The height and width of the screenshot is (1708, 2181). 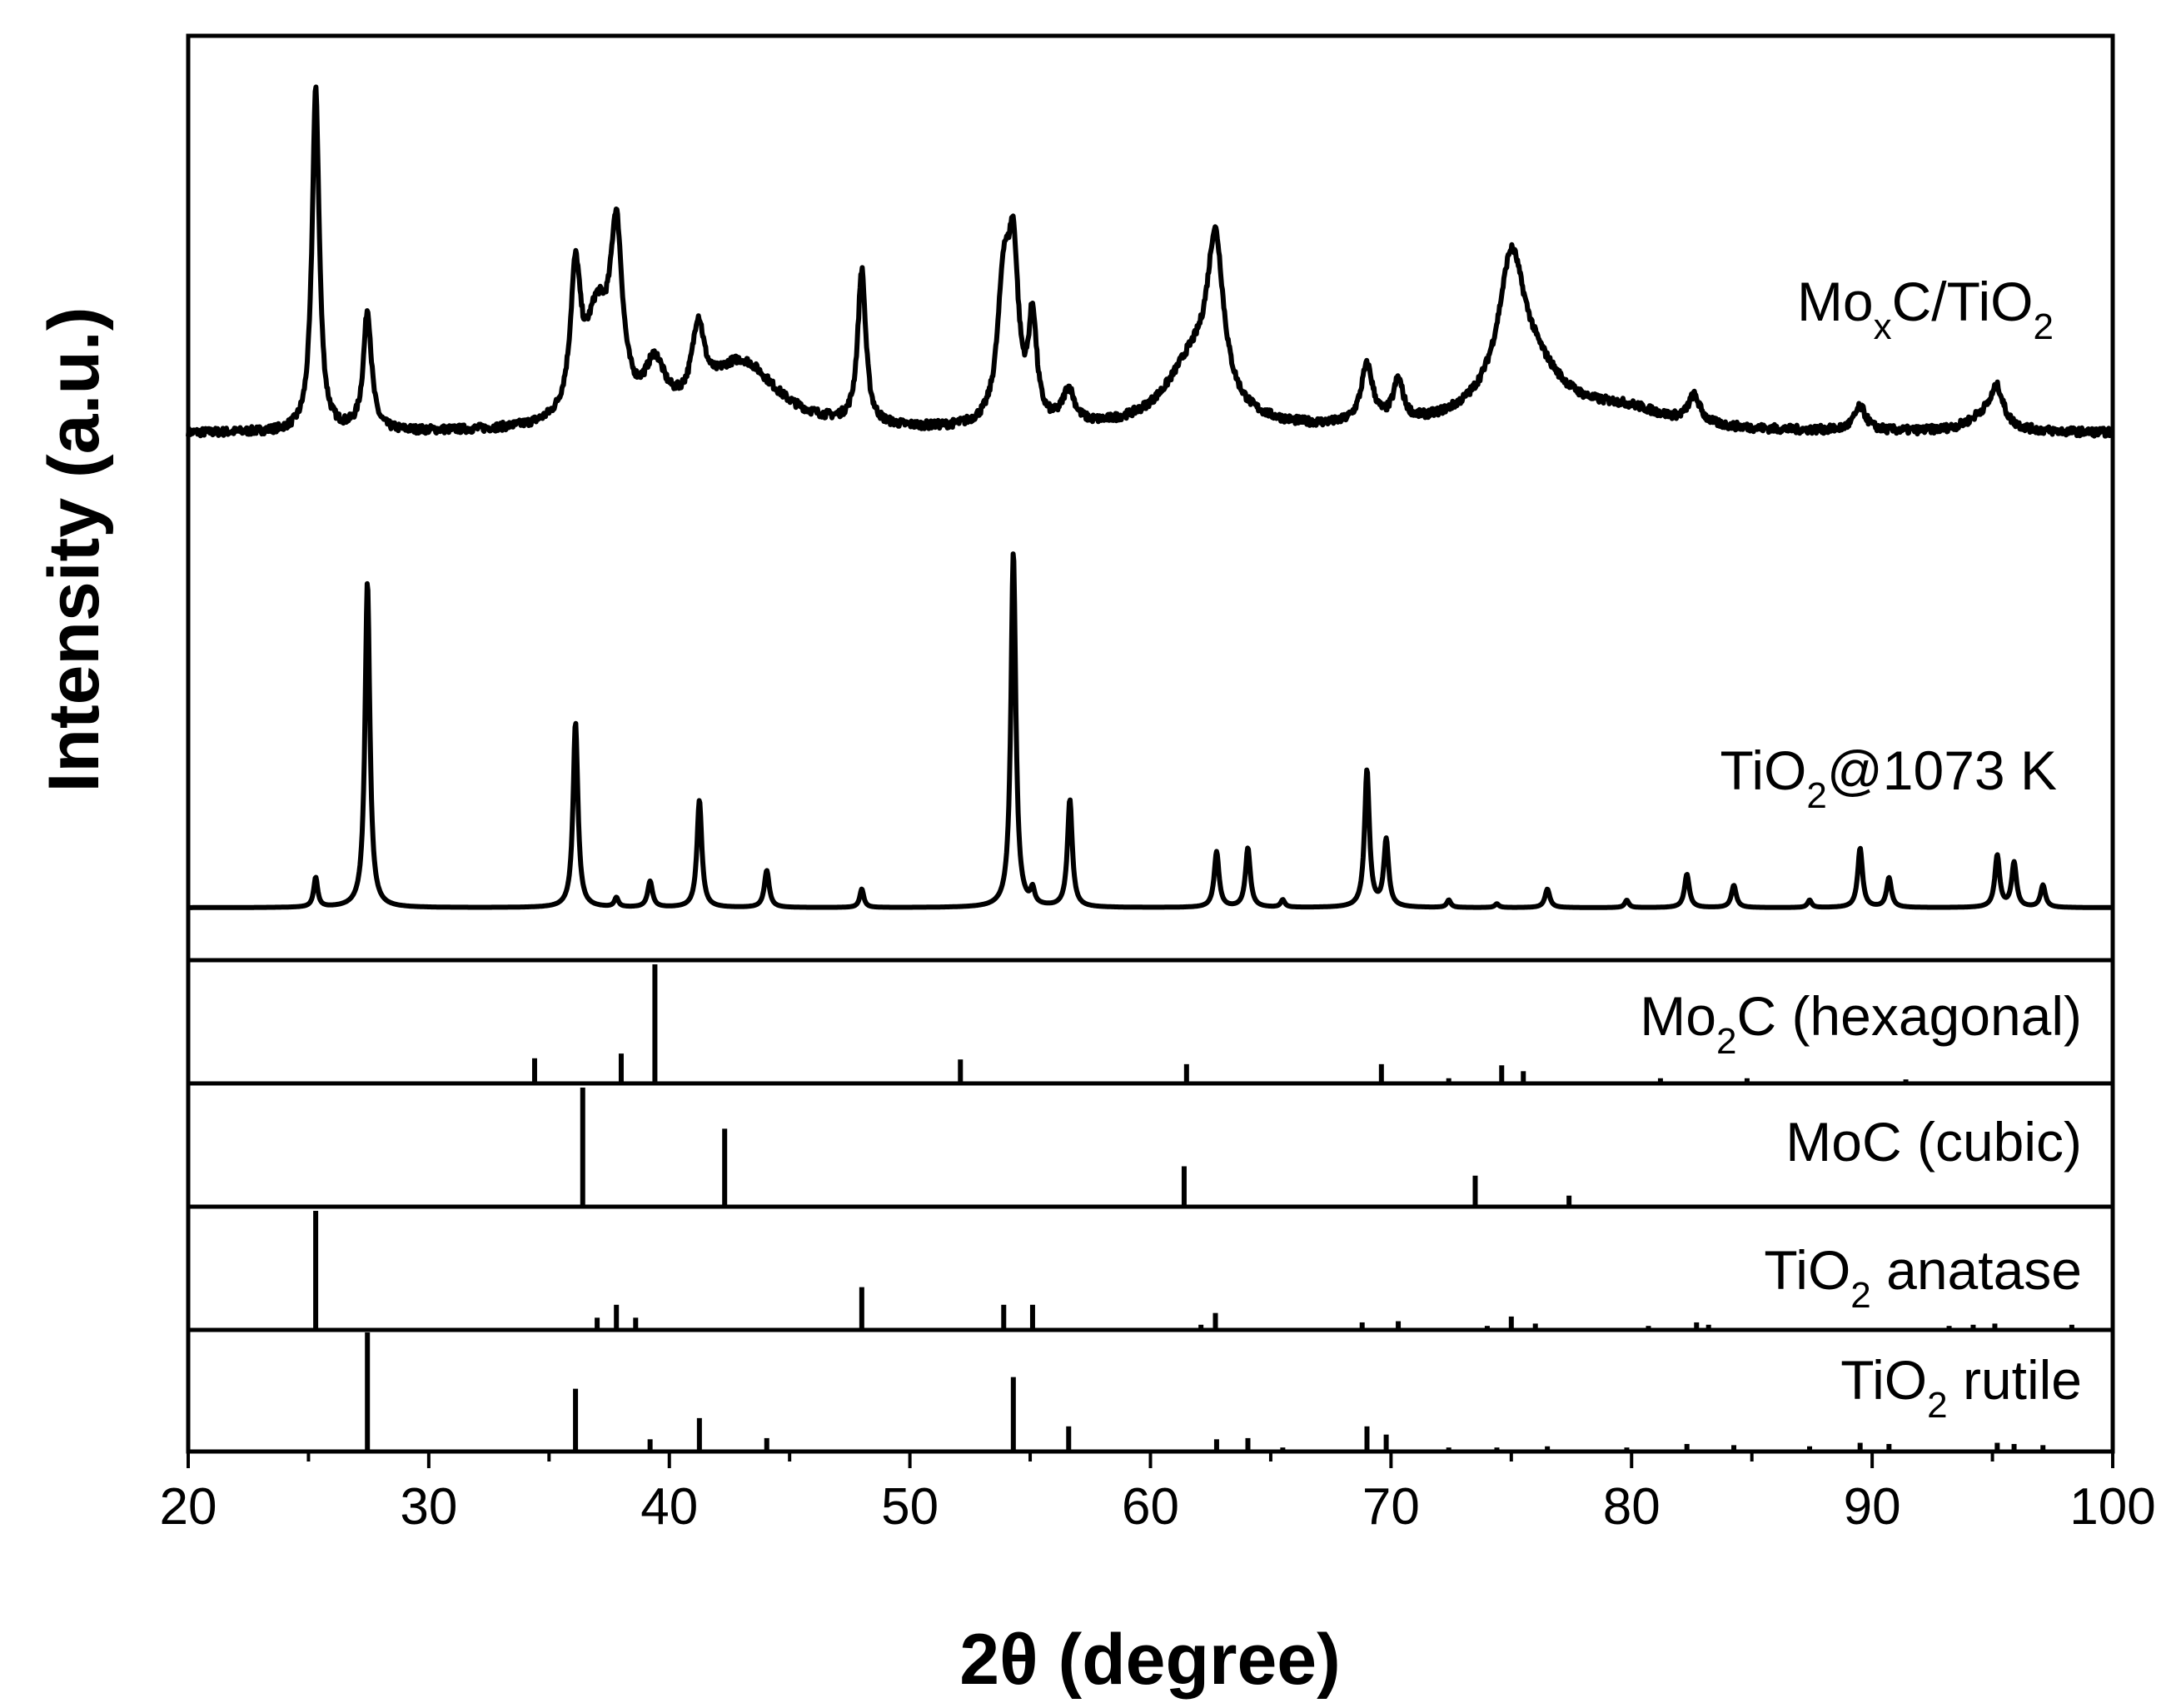 I want to click on x-axis-ticks: 20 30 40 50 60 70 80 90 100, so click(x=1158, y=1494).